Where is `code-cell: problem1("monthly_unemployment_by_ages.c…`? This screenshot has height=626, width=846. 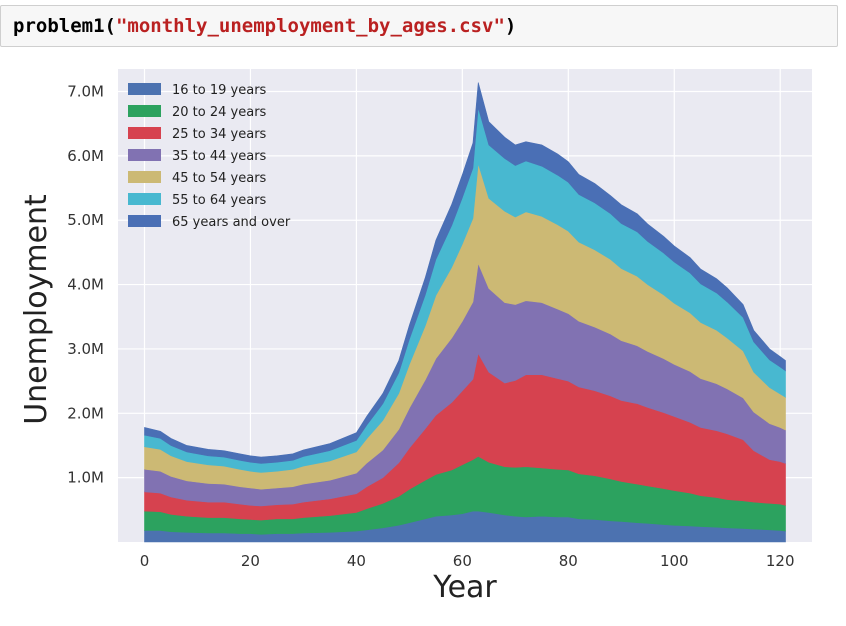 code-cell: problem1("monthly_unemployment_by_ages.c… is located at coordinates (419, 26).